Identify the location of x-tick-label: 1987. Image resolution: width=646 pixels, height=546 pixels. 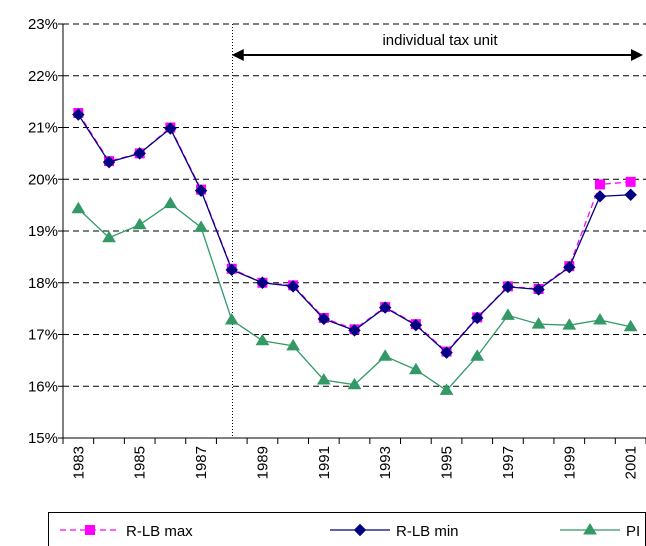
(201, 462).